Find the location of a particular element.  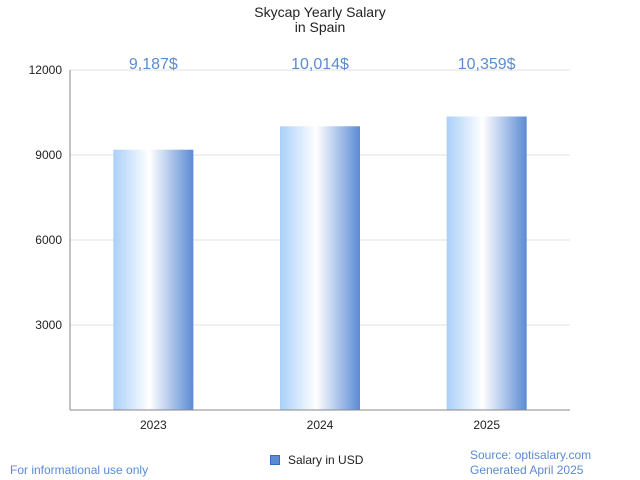

x-tick-label: 2025 is located at coordinates (486, 425).